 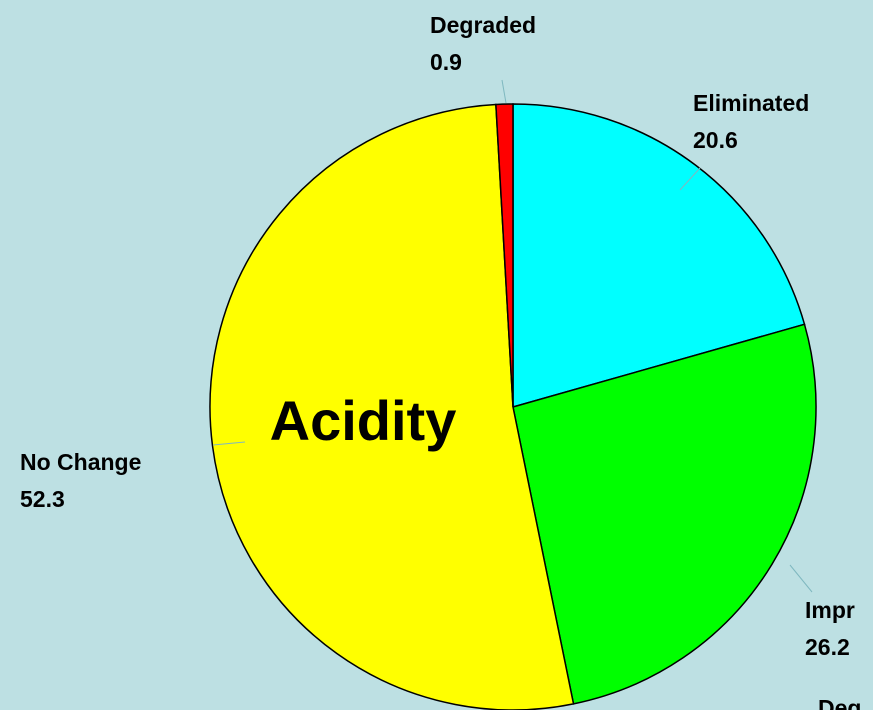 I want to click on slice-value: 26.2, so click(x=827, y=647).